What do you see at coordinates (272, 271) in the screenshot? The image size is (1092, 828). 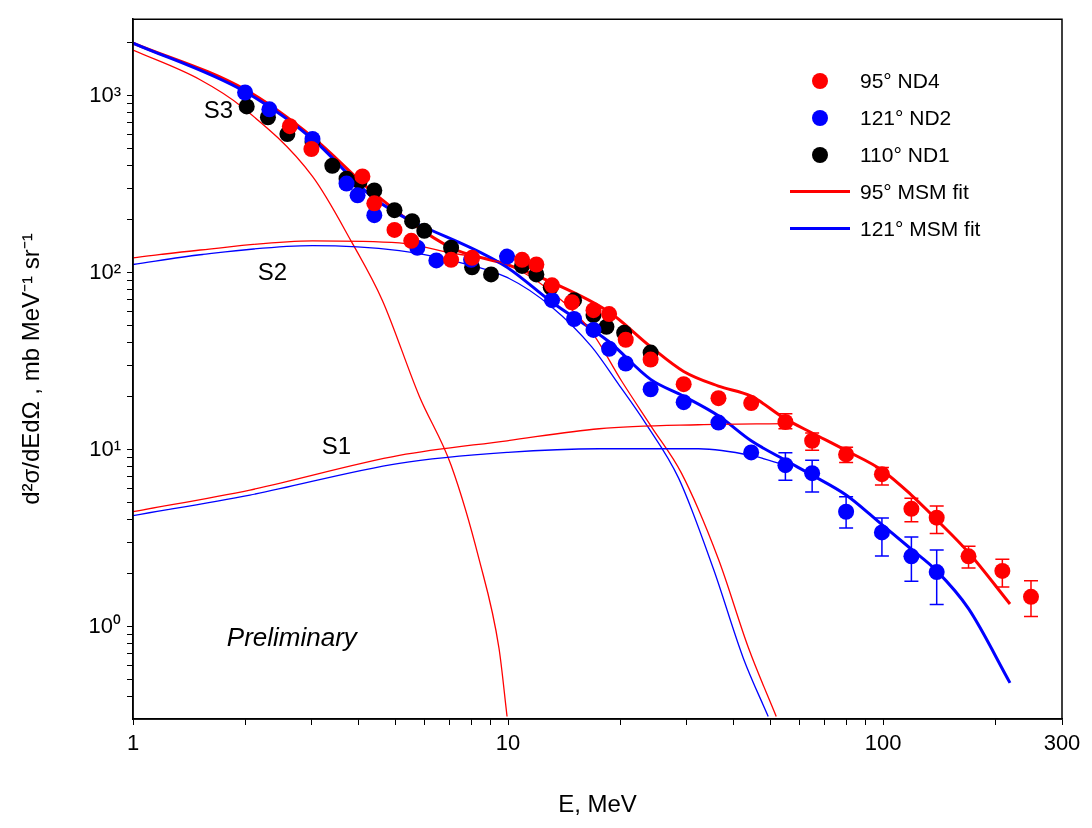 I see `annotation: S2` at bounding box center [272, 271].